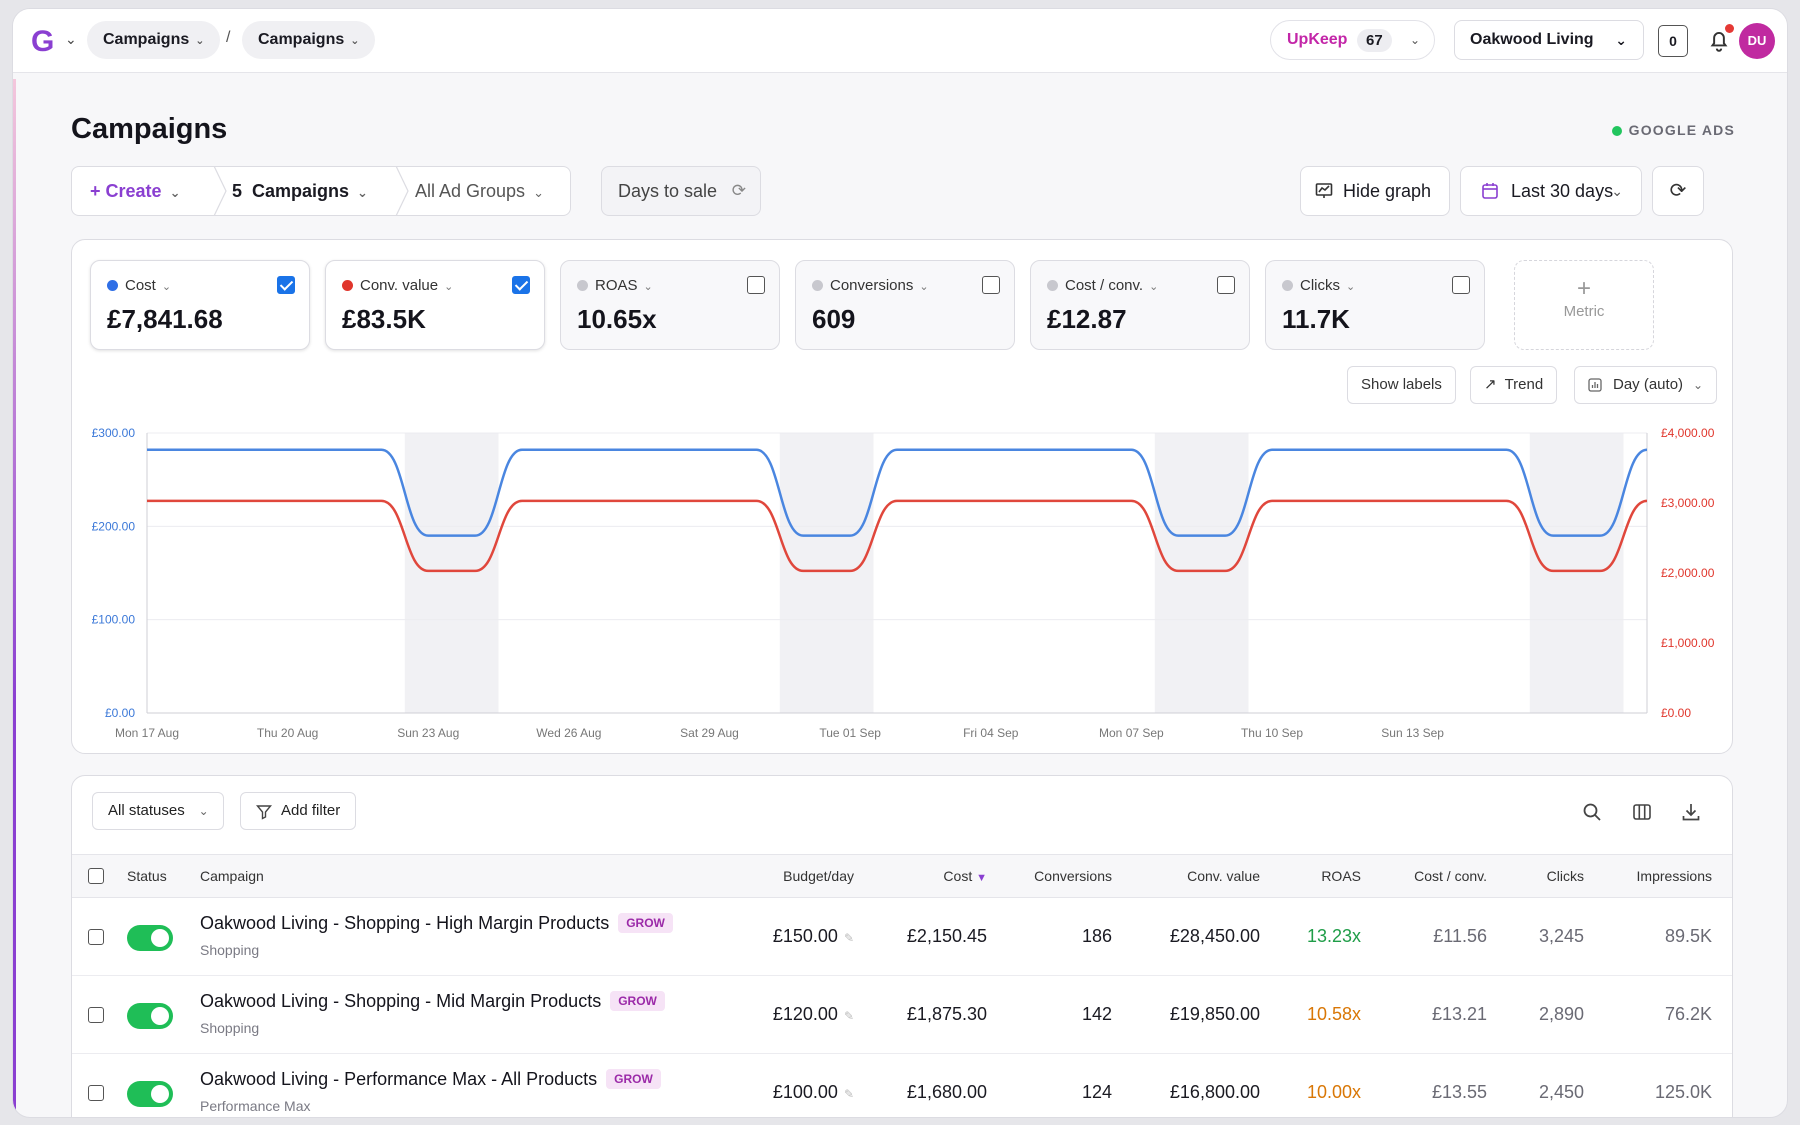 This screenshot has height=1125, width=1800. I want to click on bell-icon, so click(1719, 40).